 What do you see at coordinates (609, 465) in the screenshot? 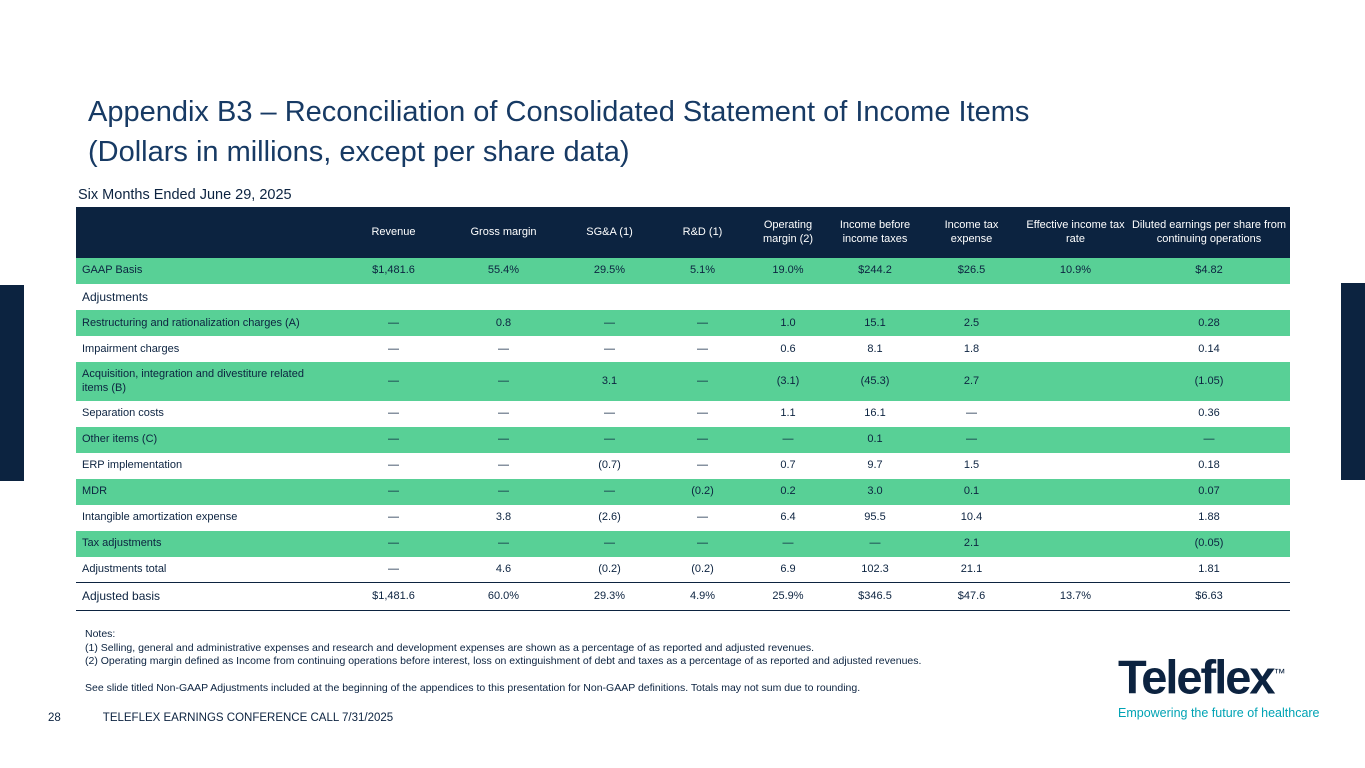
I see `table-cell: (0.7)` at bounding box center [609, 465].